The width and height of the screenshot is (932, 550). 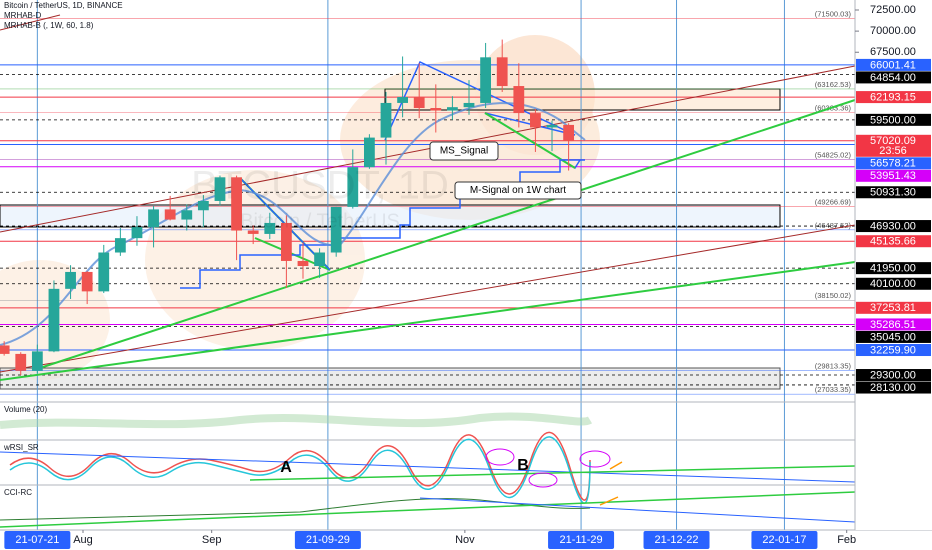 I want to click on marker, so click(x=543, y=480).